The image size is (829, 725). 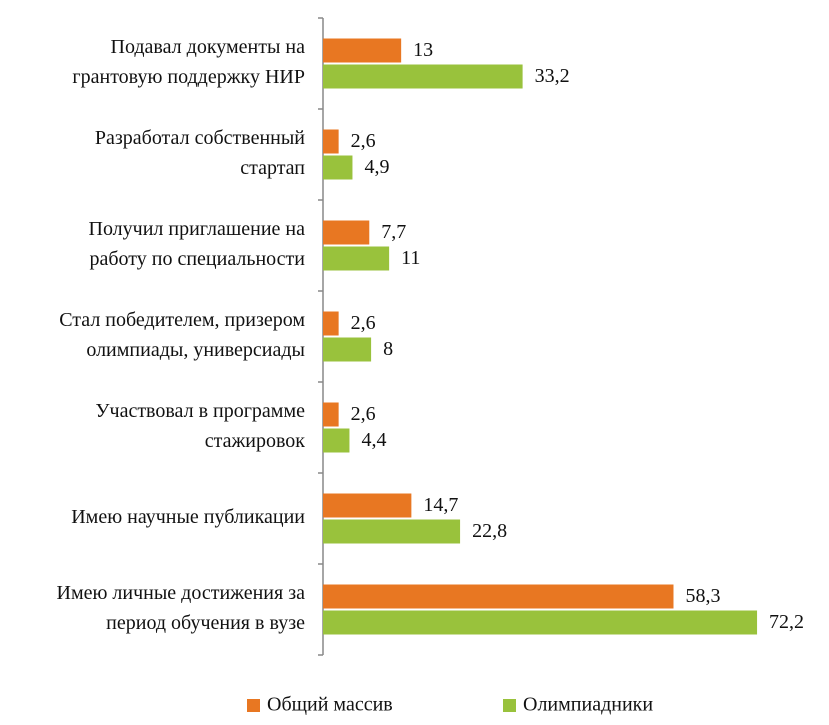 What do you see at coordinates (786, 622) in the screenshot?
I see `value-label: 72,2` at bounding box center [786, 622].